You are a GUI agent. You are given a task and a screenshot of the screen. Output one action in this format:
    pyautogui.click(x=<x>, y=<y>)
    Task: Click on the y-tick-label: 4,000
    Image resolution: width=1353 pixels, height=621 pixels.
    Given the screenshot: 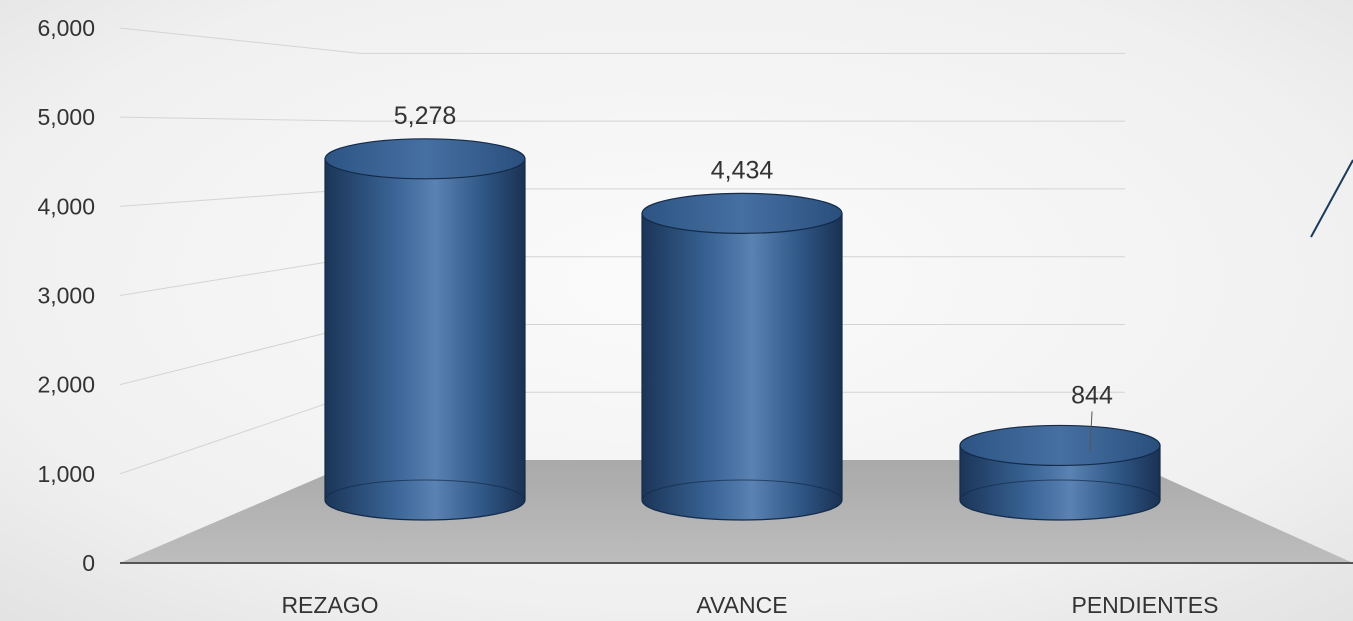 What is the action you would take?
    pyautogui.click(x=66, y=206)
    